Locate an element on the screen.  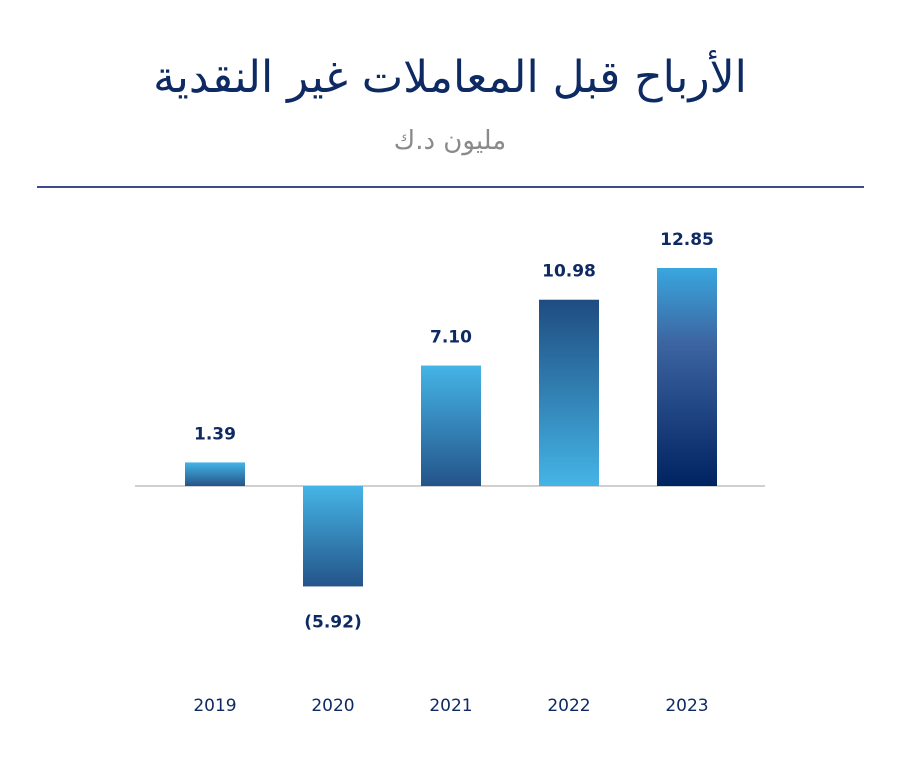
bar-2019 is located at coordinates (215, 474).